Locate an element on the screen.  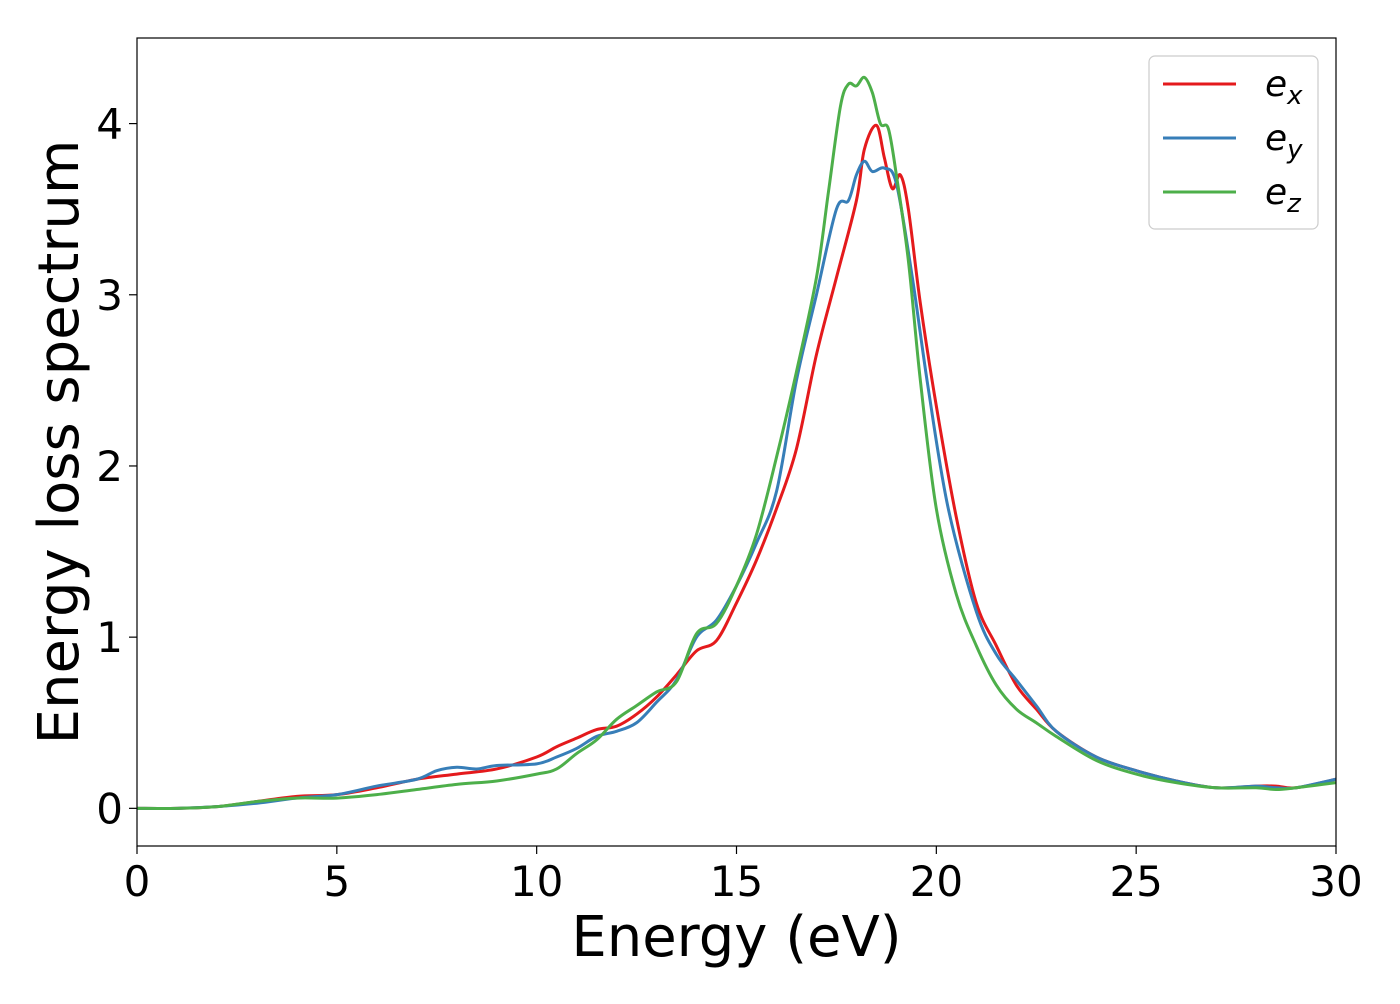
y-tick-label: 0 is located at coordinates (109, 808).